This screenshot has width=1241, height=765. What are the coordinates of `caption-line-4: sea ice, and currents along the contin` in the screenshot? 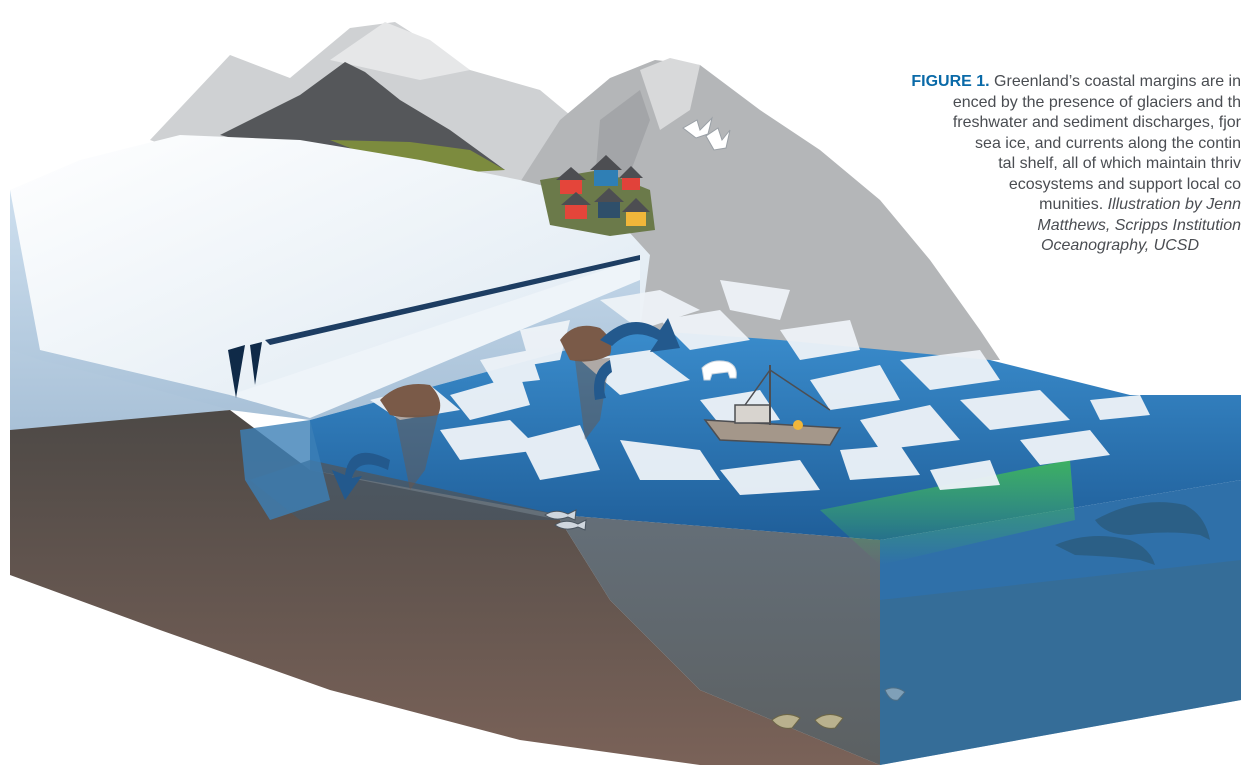 It's located at (1108, 143).